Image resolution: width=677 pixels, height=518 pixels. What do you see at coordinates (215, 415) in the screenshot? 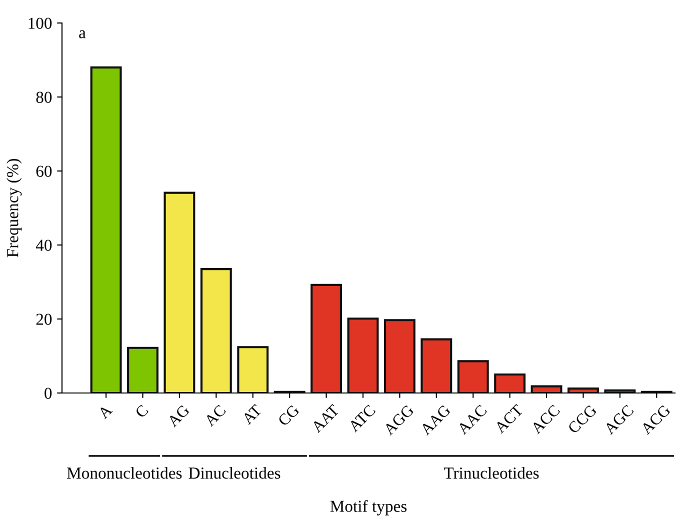
I see `x-tick-label: AC` at bounding box center [215, 415].